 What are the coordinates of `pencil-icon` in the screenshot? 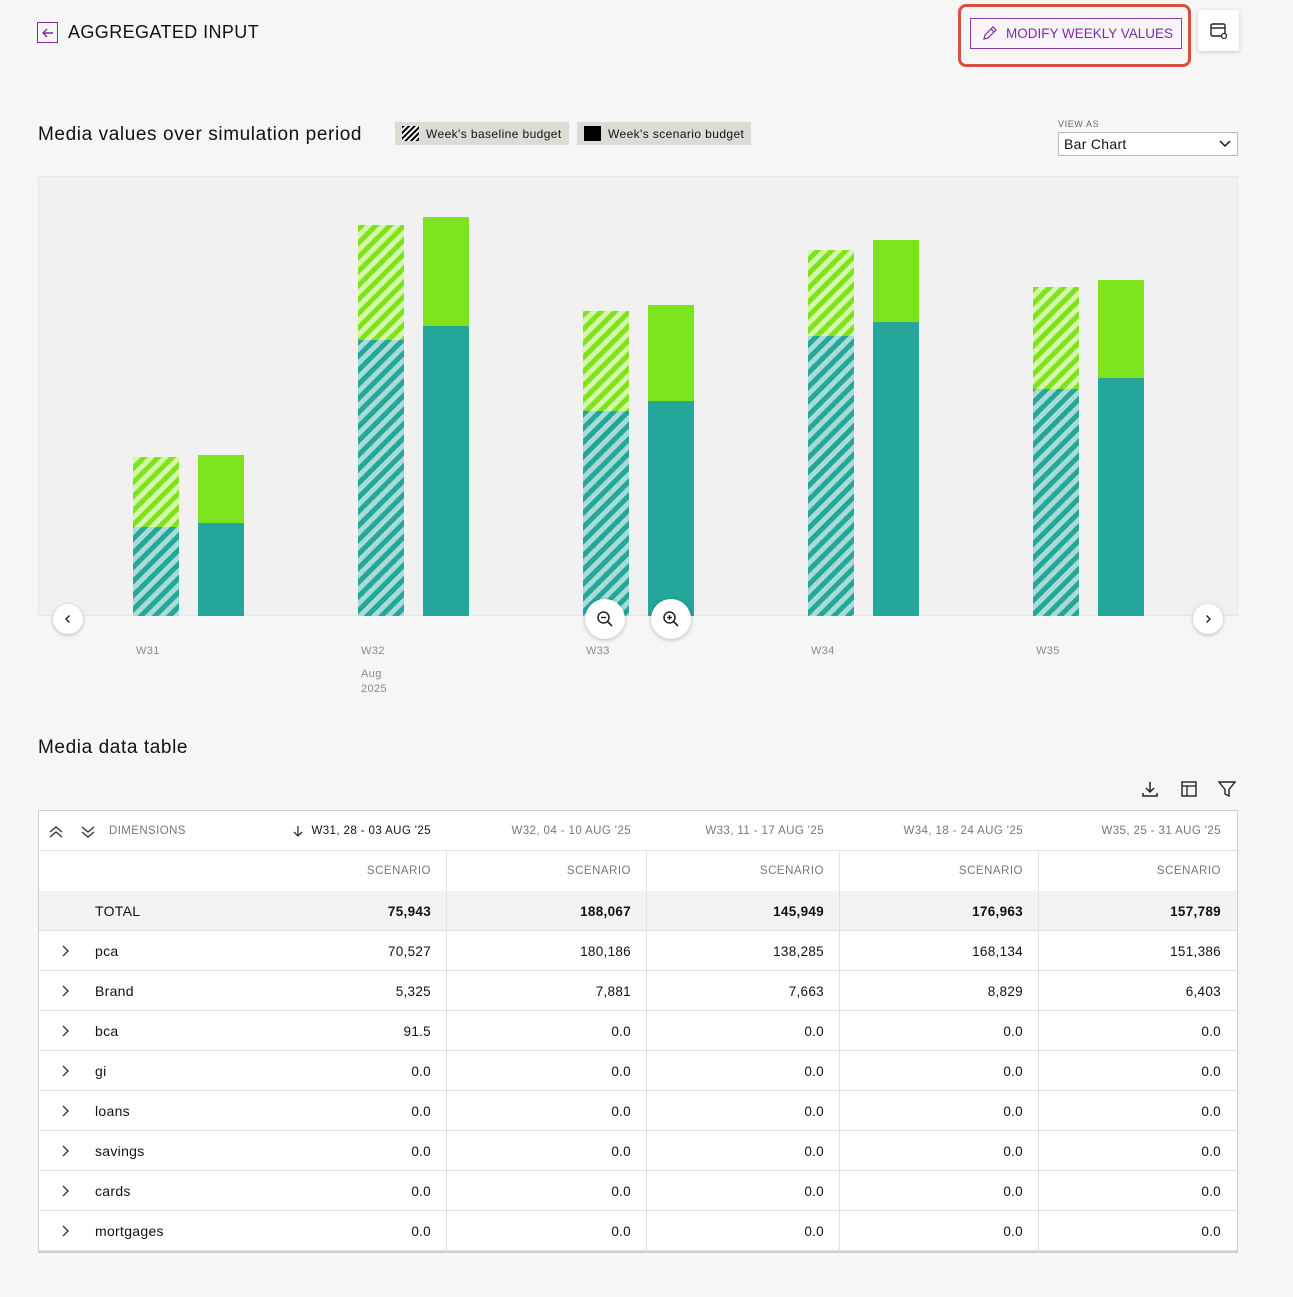 It's located at (990, 33).